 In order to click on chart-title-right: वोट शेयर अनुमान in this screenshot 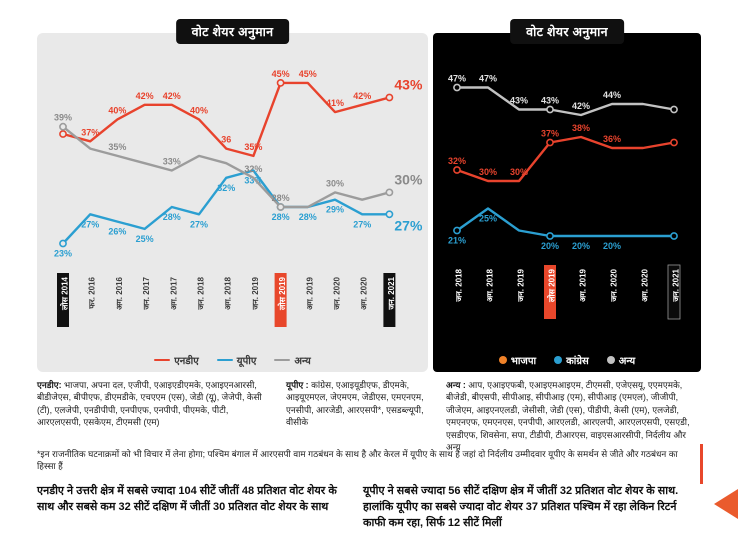, I will do `click(567, 31)`.